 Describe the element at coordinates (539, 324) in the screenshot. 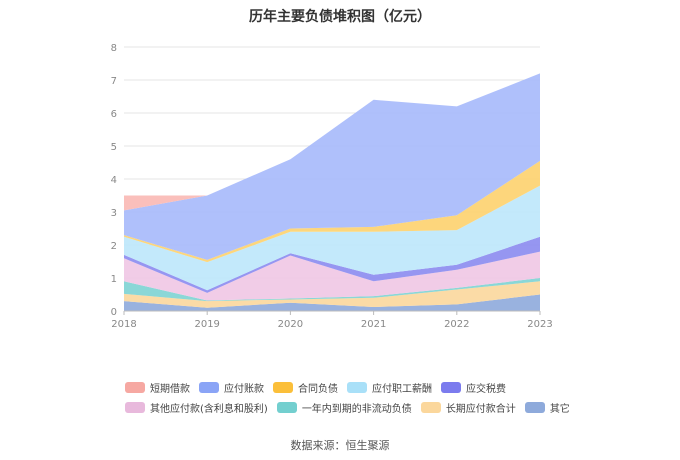

I see `x-tick-label: 2023` at that location.